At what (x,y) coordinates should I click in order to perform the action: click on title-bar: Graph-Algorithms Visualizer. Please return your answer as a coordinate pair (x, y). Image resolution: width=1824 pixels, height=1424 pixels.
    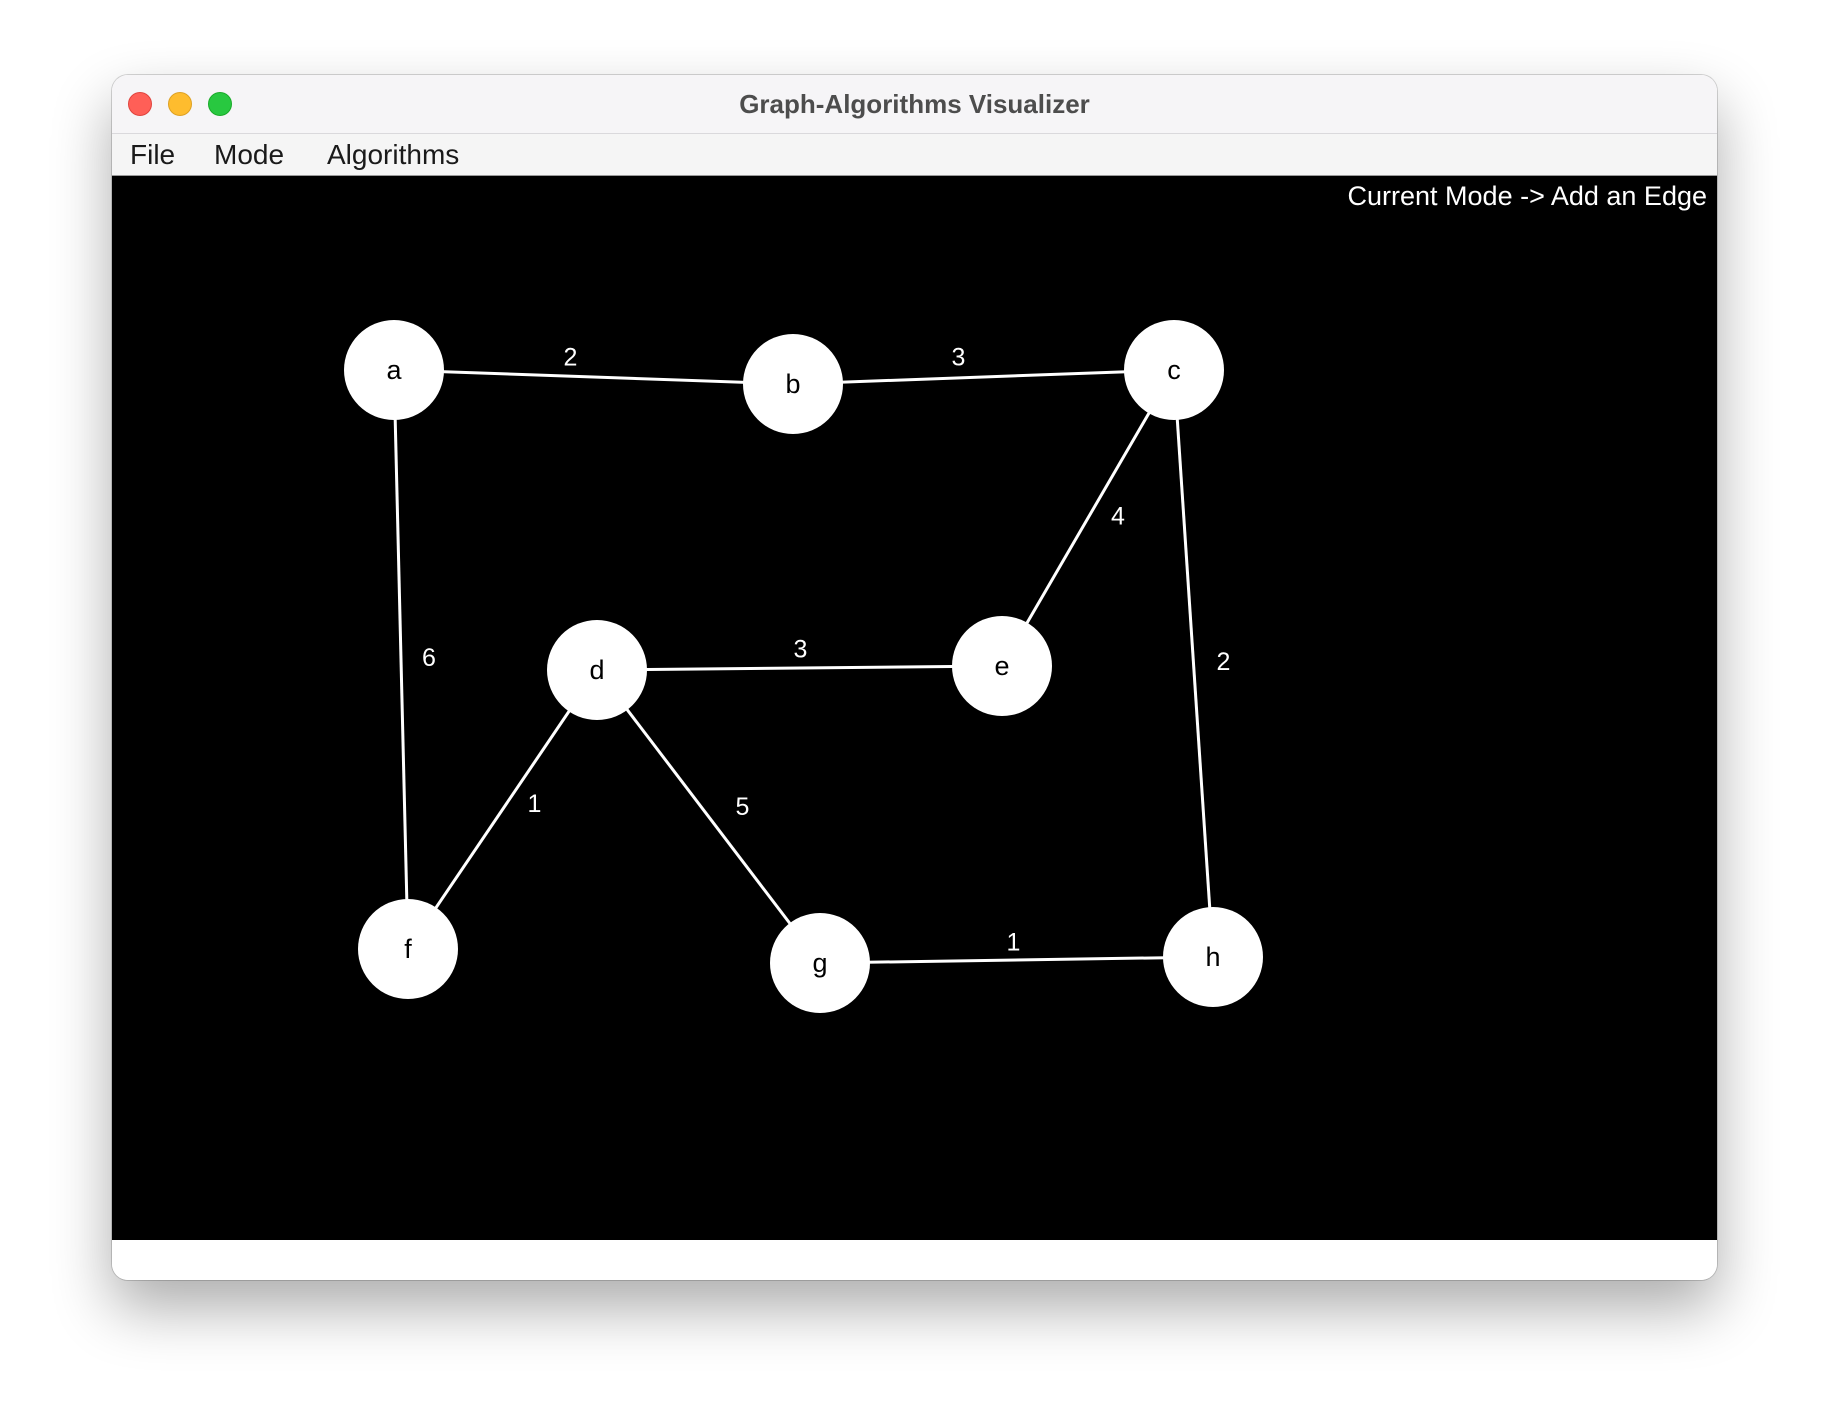
    Looking at the image, I should click on (914, 104).